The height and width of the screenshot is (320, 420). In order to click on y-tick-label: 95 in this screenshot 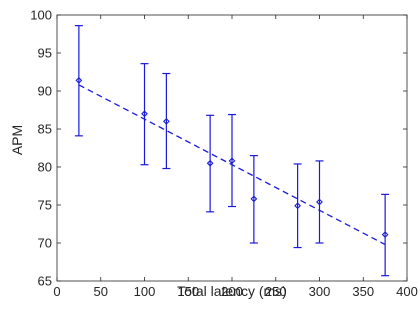, I will do `click(45, 53)`.